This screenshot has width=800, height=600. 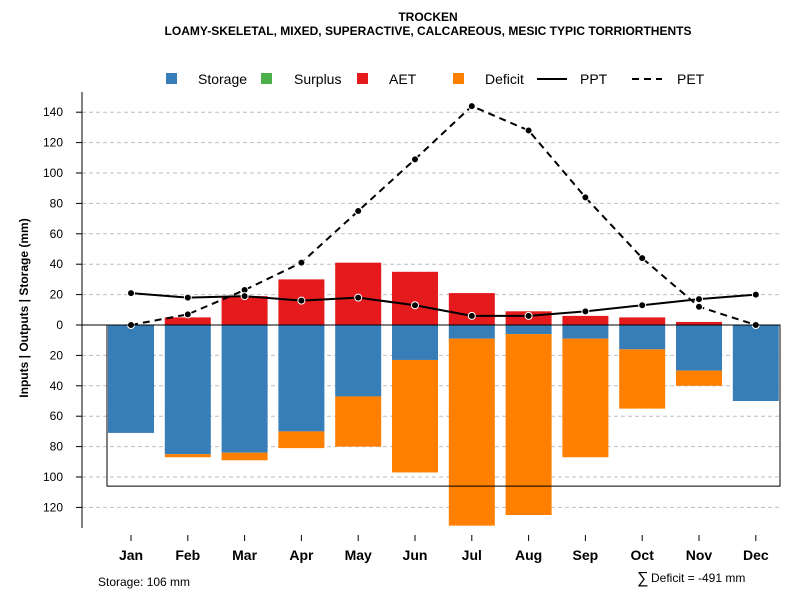 I want to click on legend-deficit-label: Deficit, so click(x=504, y=79).